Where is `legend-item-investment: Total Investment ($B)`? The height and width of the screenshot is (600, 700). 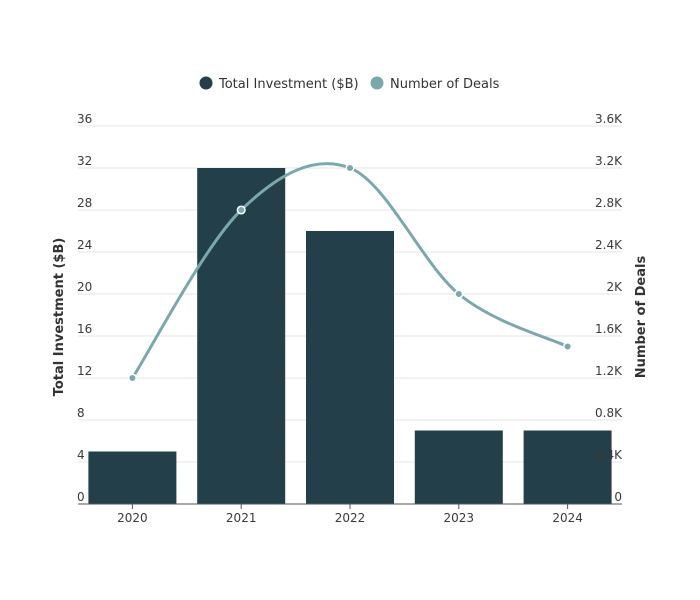 legend-item-investment: Total Investment ($B) is located at coordinates (279, 84).